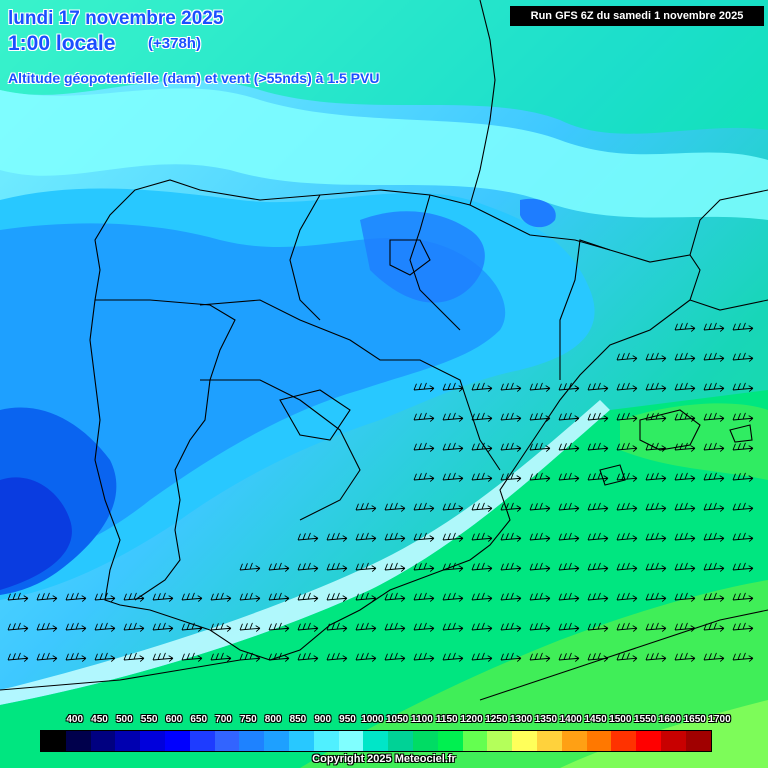  Describe the element at coordinates (347, 719) in the screenshot. I see `legend-label: 950` at that location.